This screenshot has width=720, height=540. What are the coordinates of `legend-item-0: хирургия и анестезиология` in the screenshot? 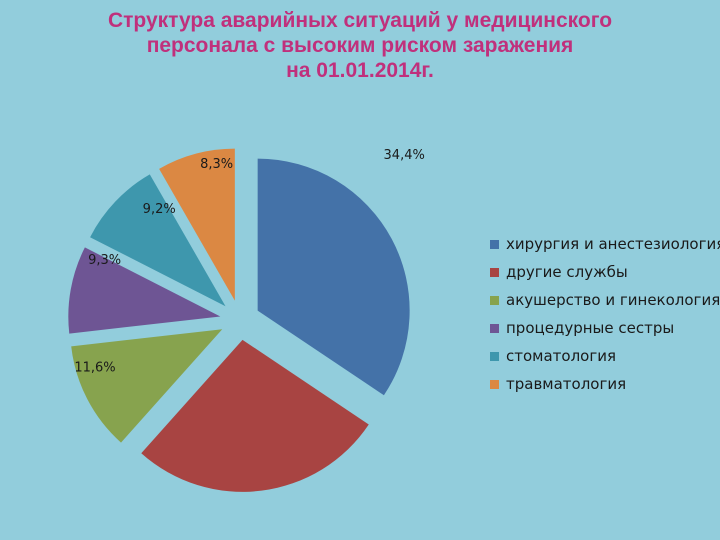 It's located at (605, 244).